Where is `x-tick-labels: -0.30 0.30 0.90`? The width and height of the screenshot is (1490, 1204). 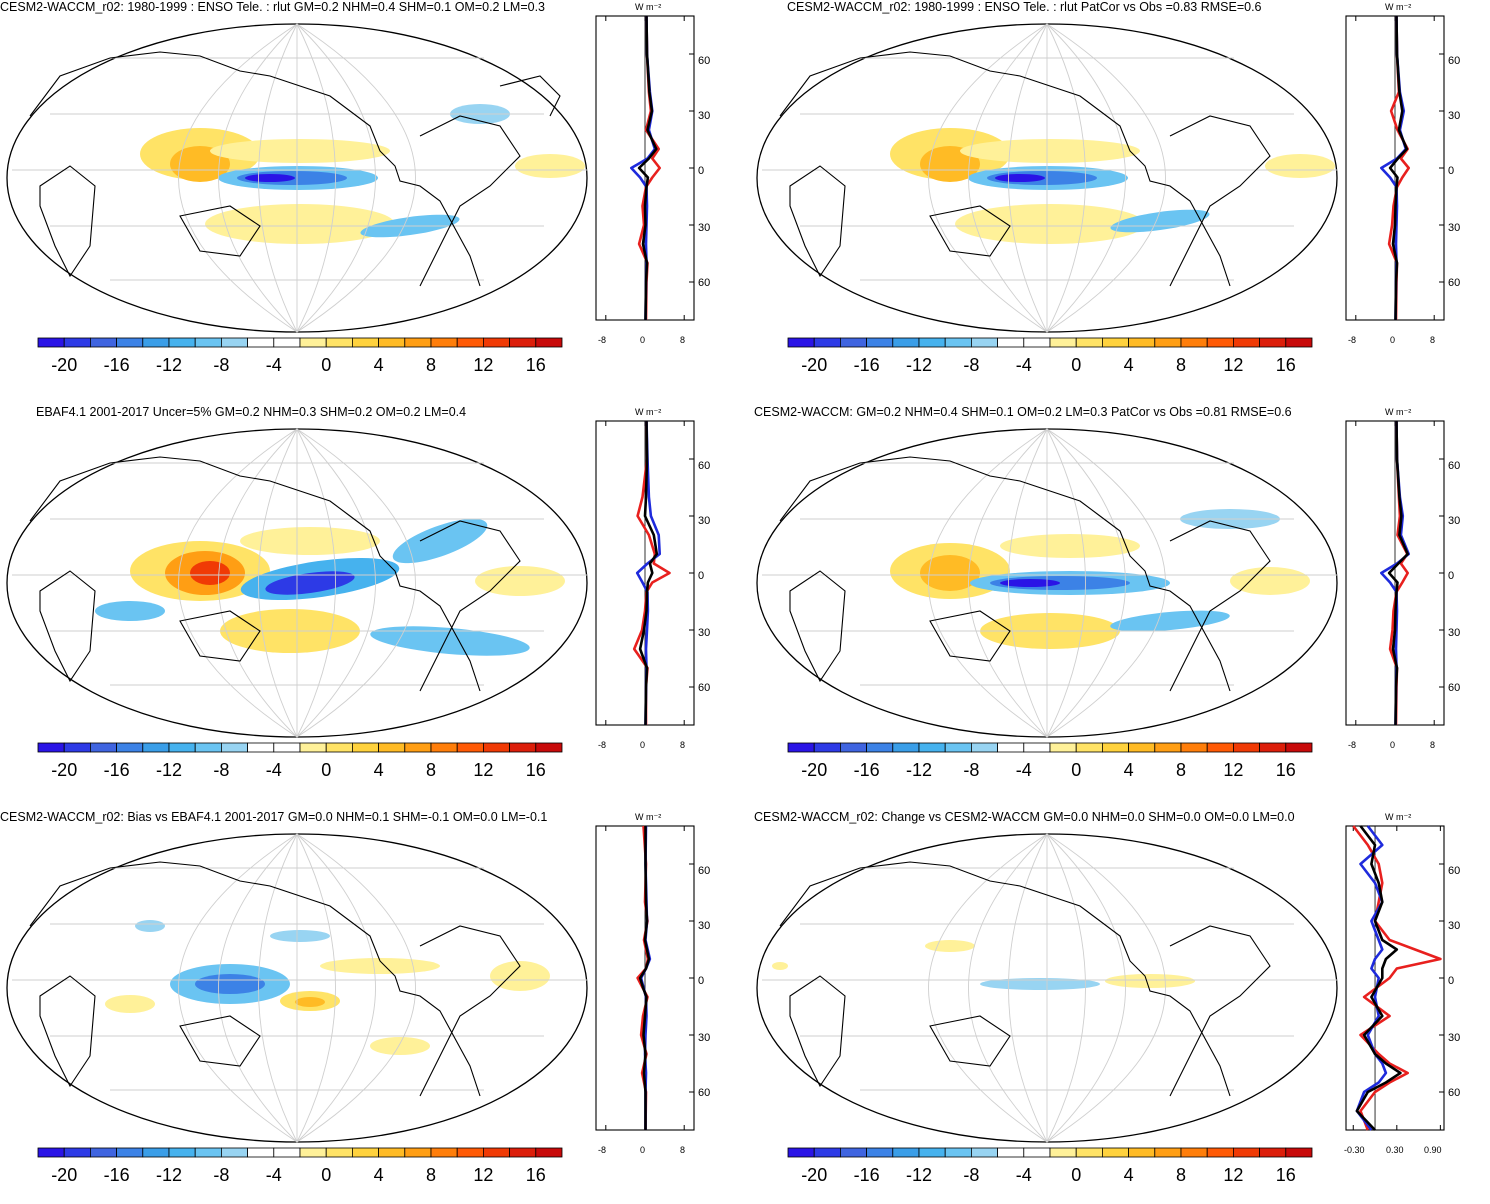 x-tick-labels: -0.30 0.30 0.90 is located at coordinates (1393, 1150).